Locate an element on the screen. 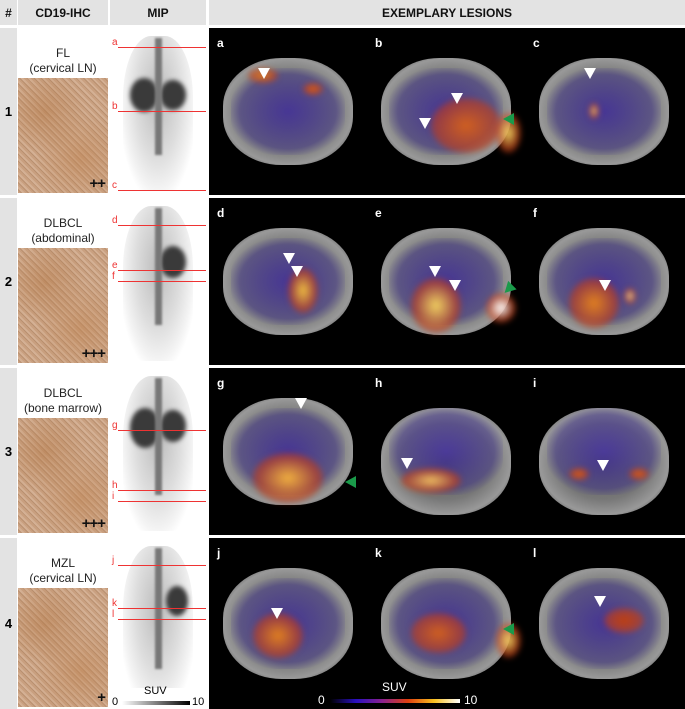 This screenshot has height=709, width=685. mip-colorbar-label: SUV is located at coordinates (155, 691).